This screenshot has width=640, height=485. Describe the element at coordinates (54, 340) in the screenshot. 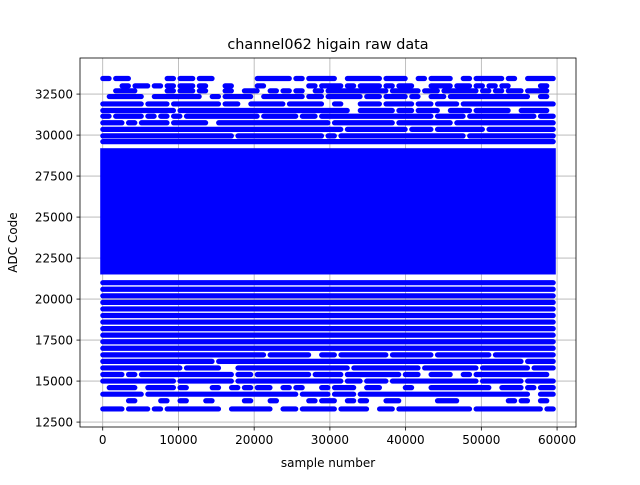

I see `y-tick-label: 17500` at that location.